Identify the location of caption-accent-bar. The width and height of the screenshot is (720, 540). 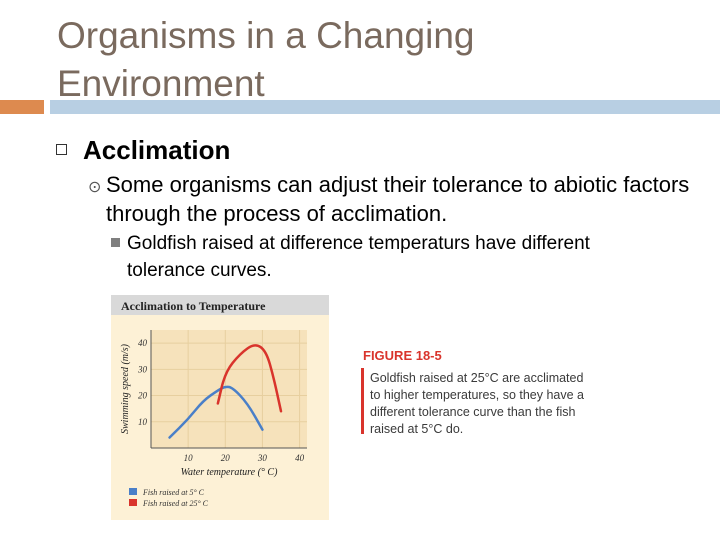
(362, 401).